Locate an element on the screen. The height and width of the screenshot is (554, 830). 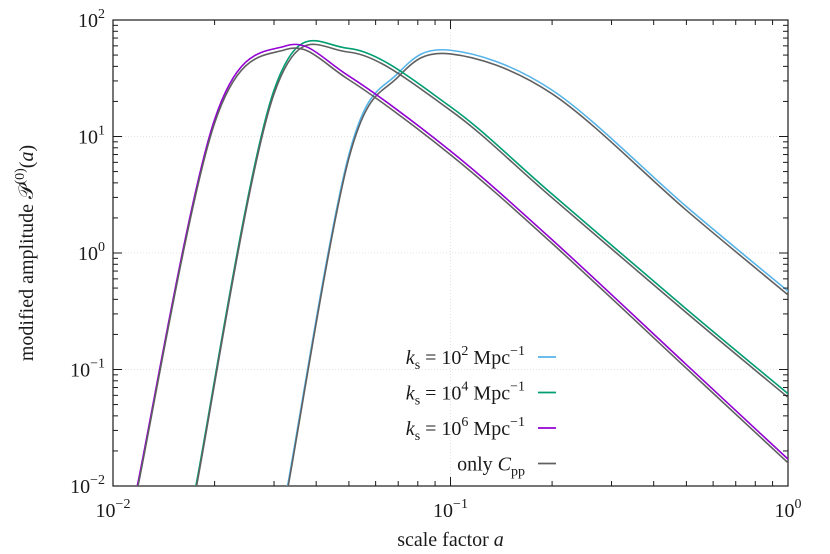
x-axis-label: scale factor a is located at coordinates (450, 540).